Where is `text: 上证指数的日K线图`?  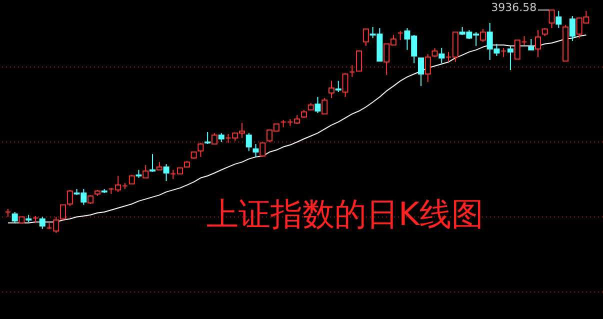 text: 上证指数的日K线图 is located at coordinates (345, 214).